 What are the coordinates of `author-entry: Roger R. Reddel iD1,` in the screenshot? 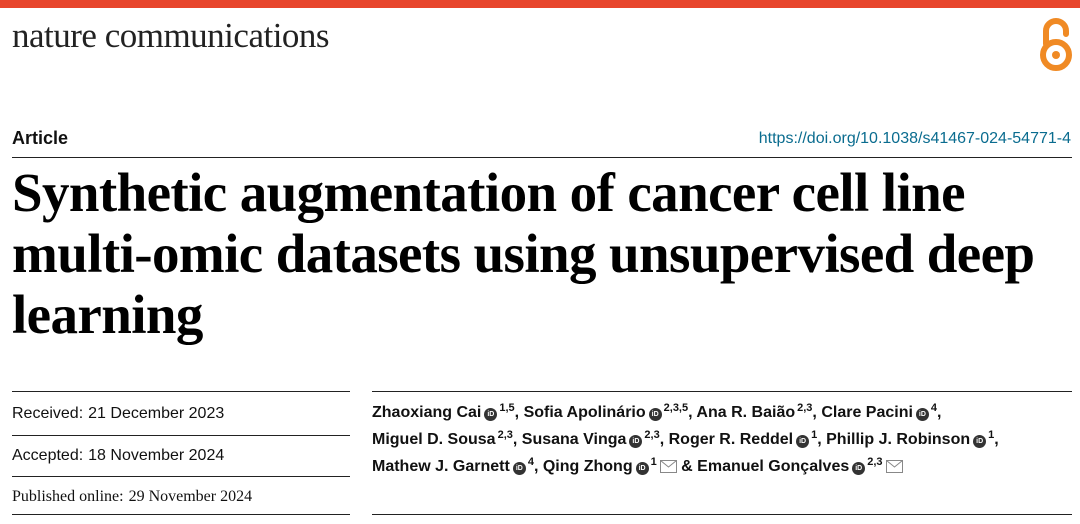 It's located at (745, 438).